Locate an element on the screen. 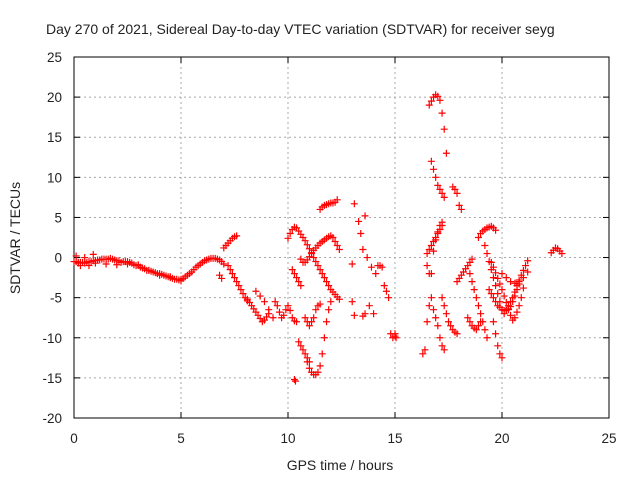  y-tick-label: -15 is located at coordinates (52, 378).